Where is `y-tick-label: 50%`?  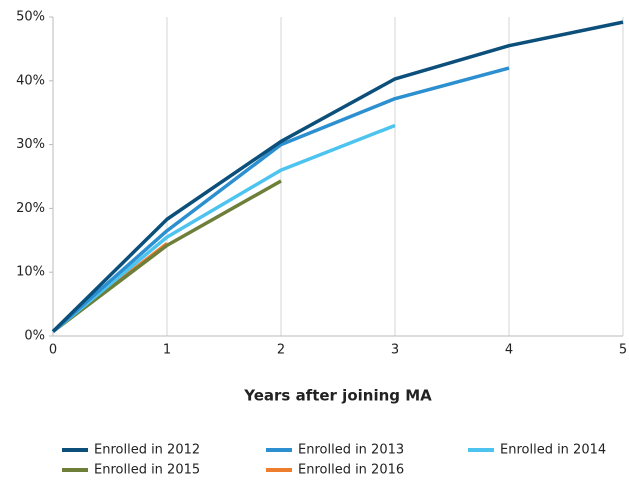
y-tick-label: 50% is located at coordinates (30, 17).